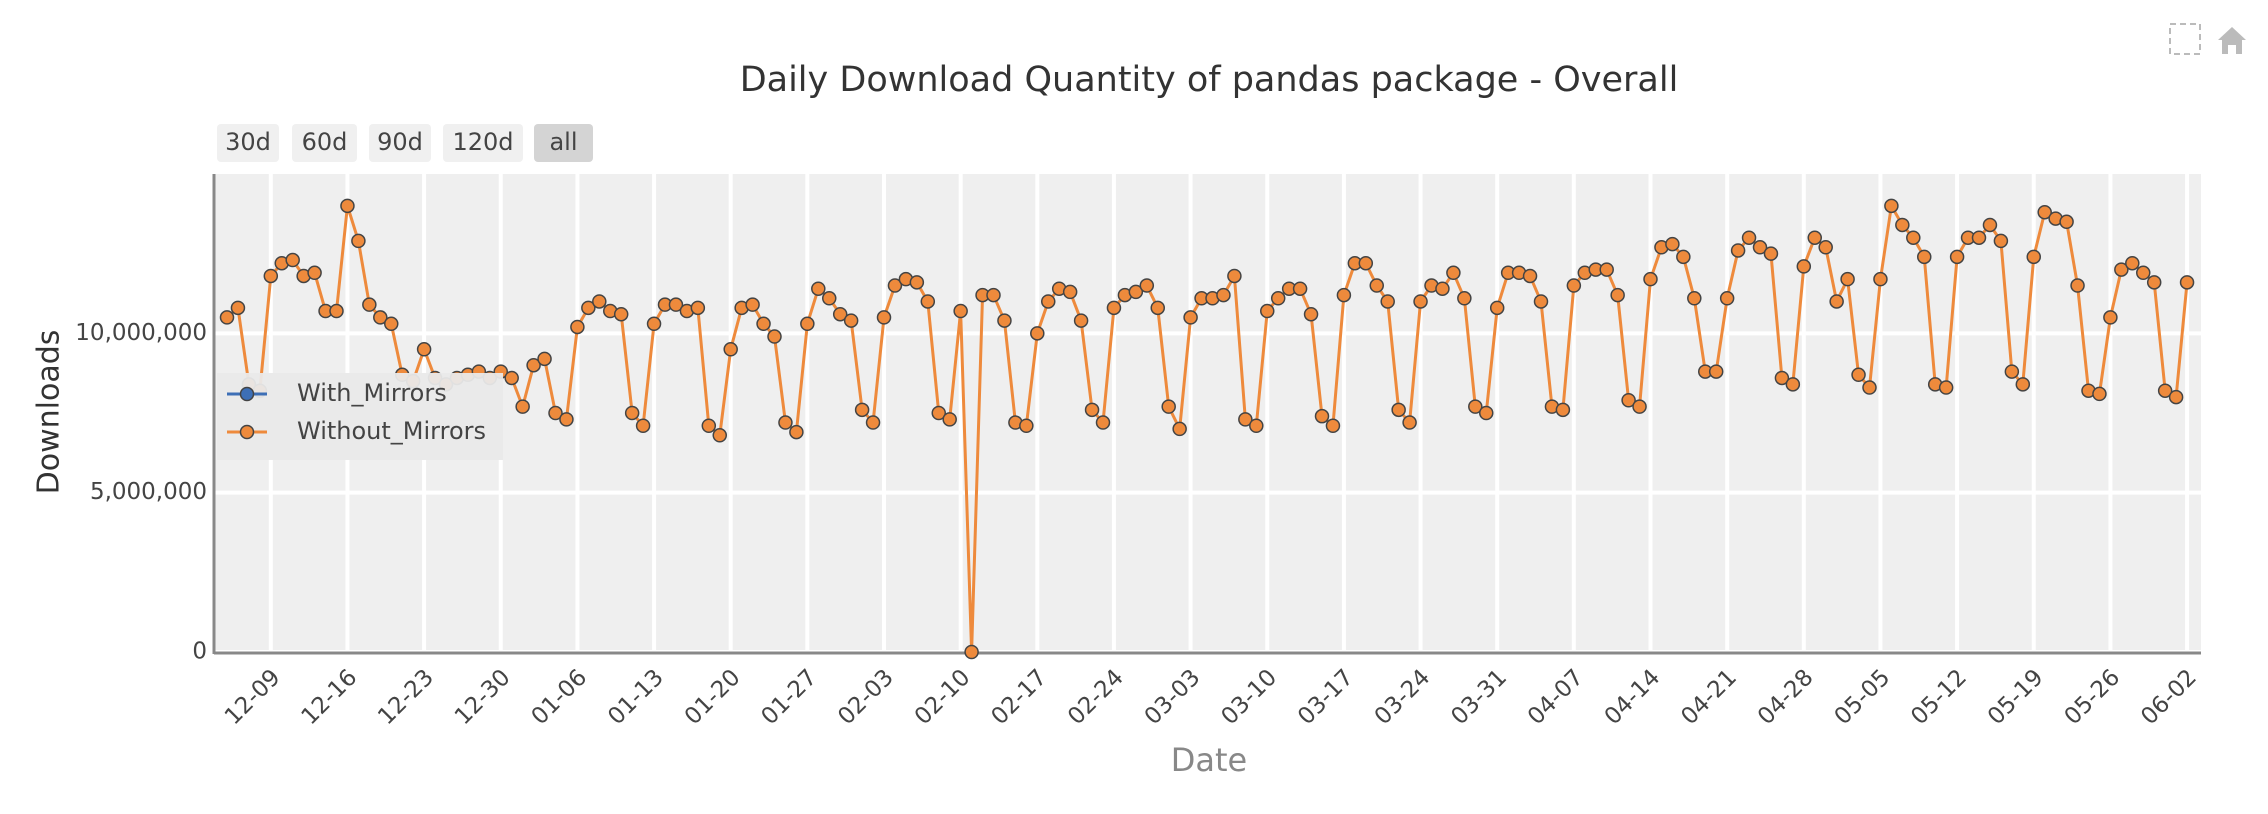  I want to click on x-tick-label: 03-31, so click(1479, 697).